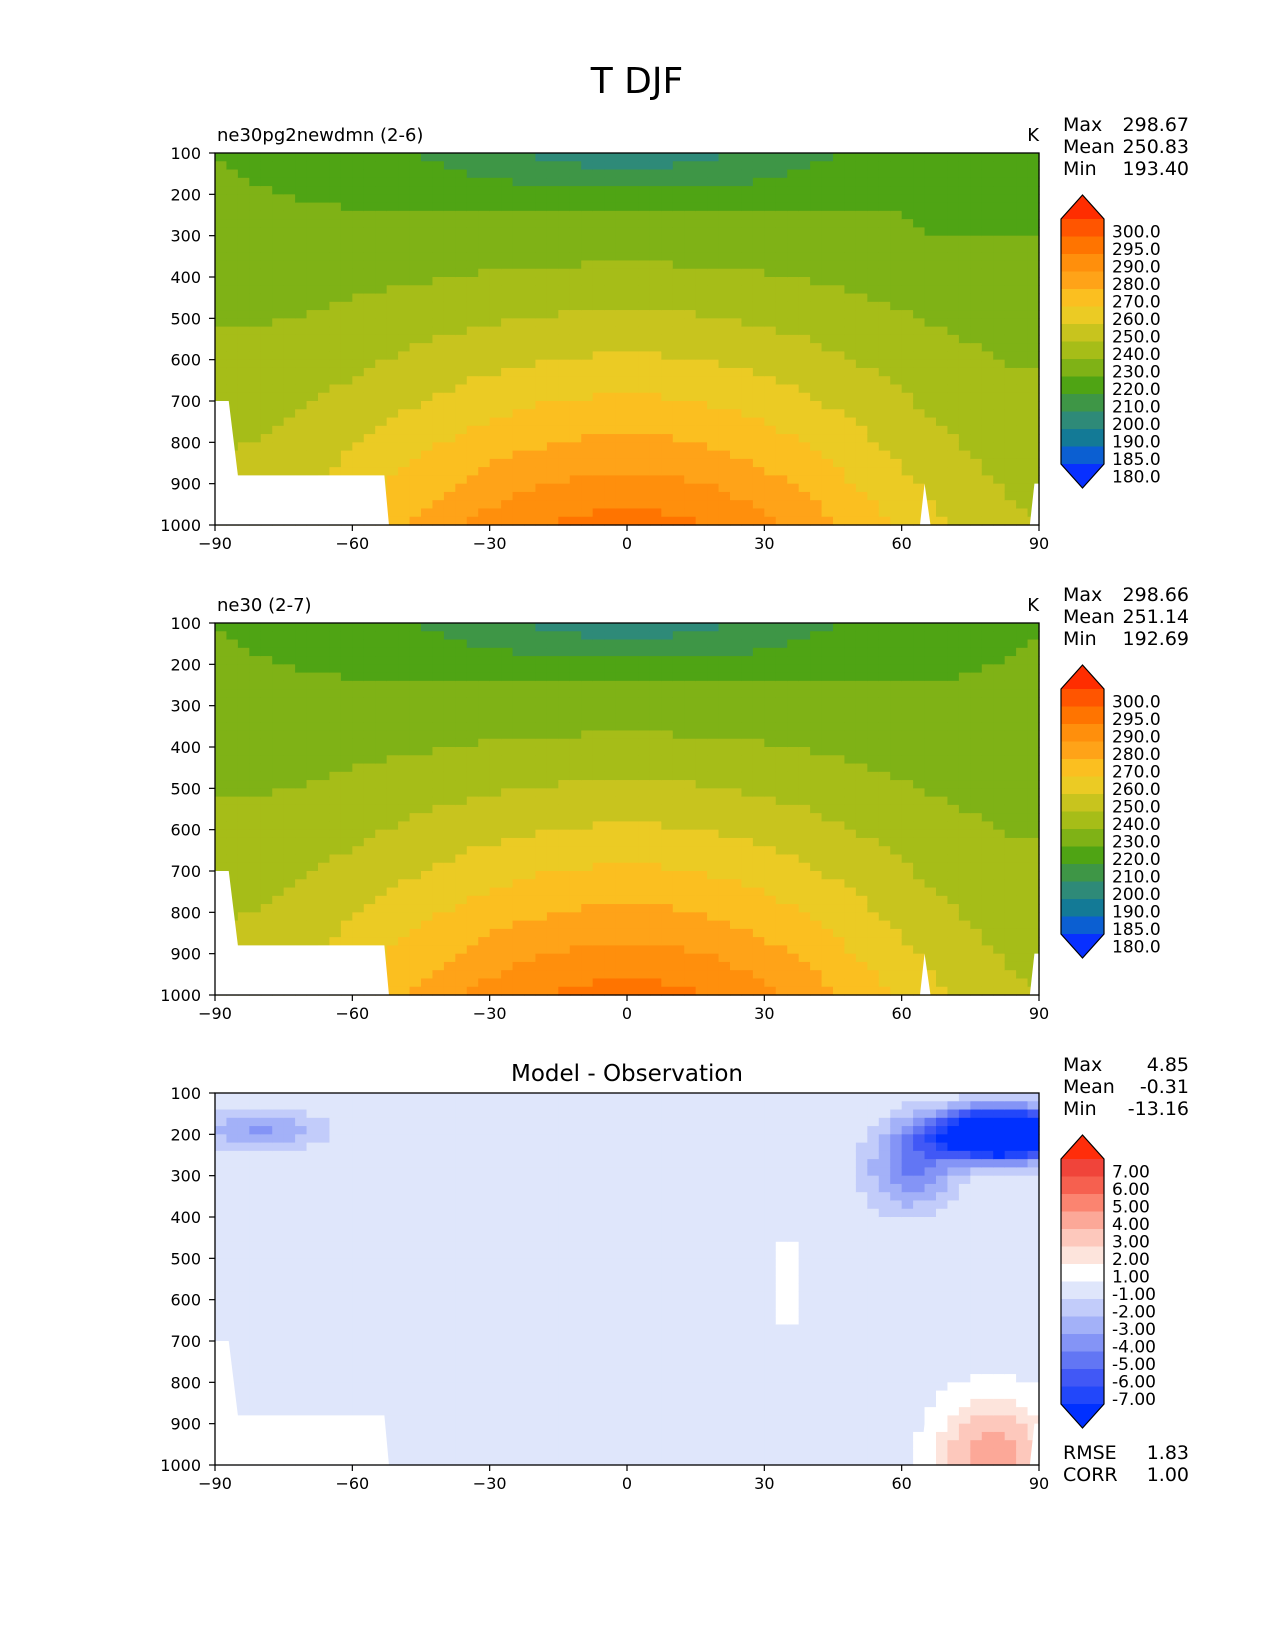 The width and height of the screenshot is (1275, 1650). Describe the element at coordinates (1082, 403) in the screenshot. I see `colorbar-swatch` at that location.